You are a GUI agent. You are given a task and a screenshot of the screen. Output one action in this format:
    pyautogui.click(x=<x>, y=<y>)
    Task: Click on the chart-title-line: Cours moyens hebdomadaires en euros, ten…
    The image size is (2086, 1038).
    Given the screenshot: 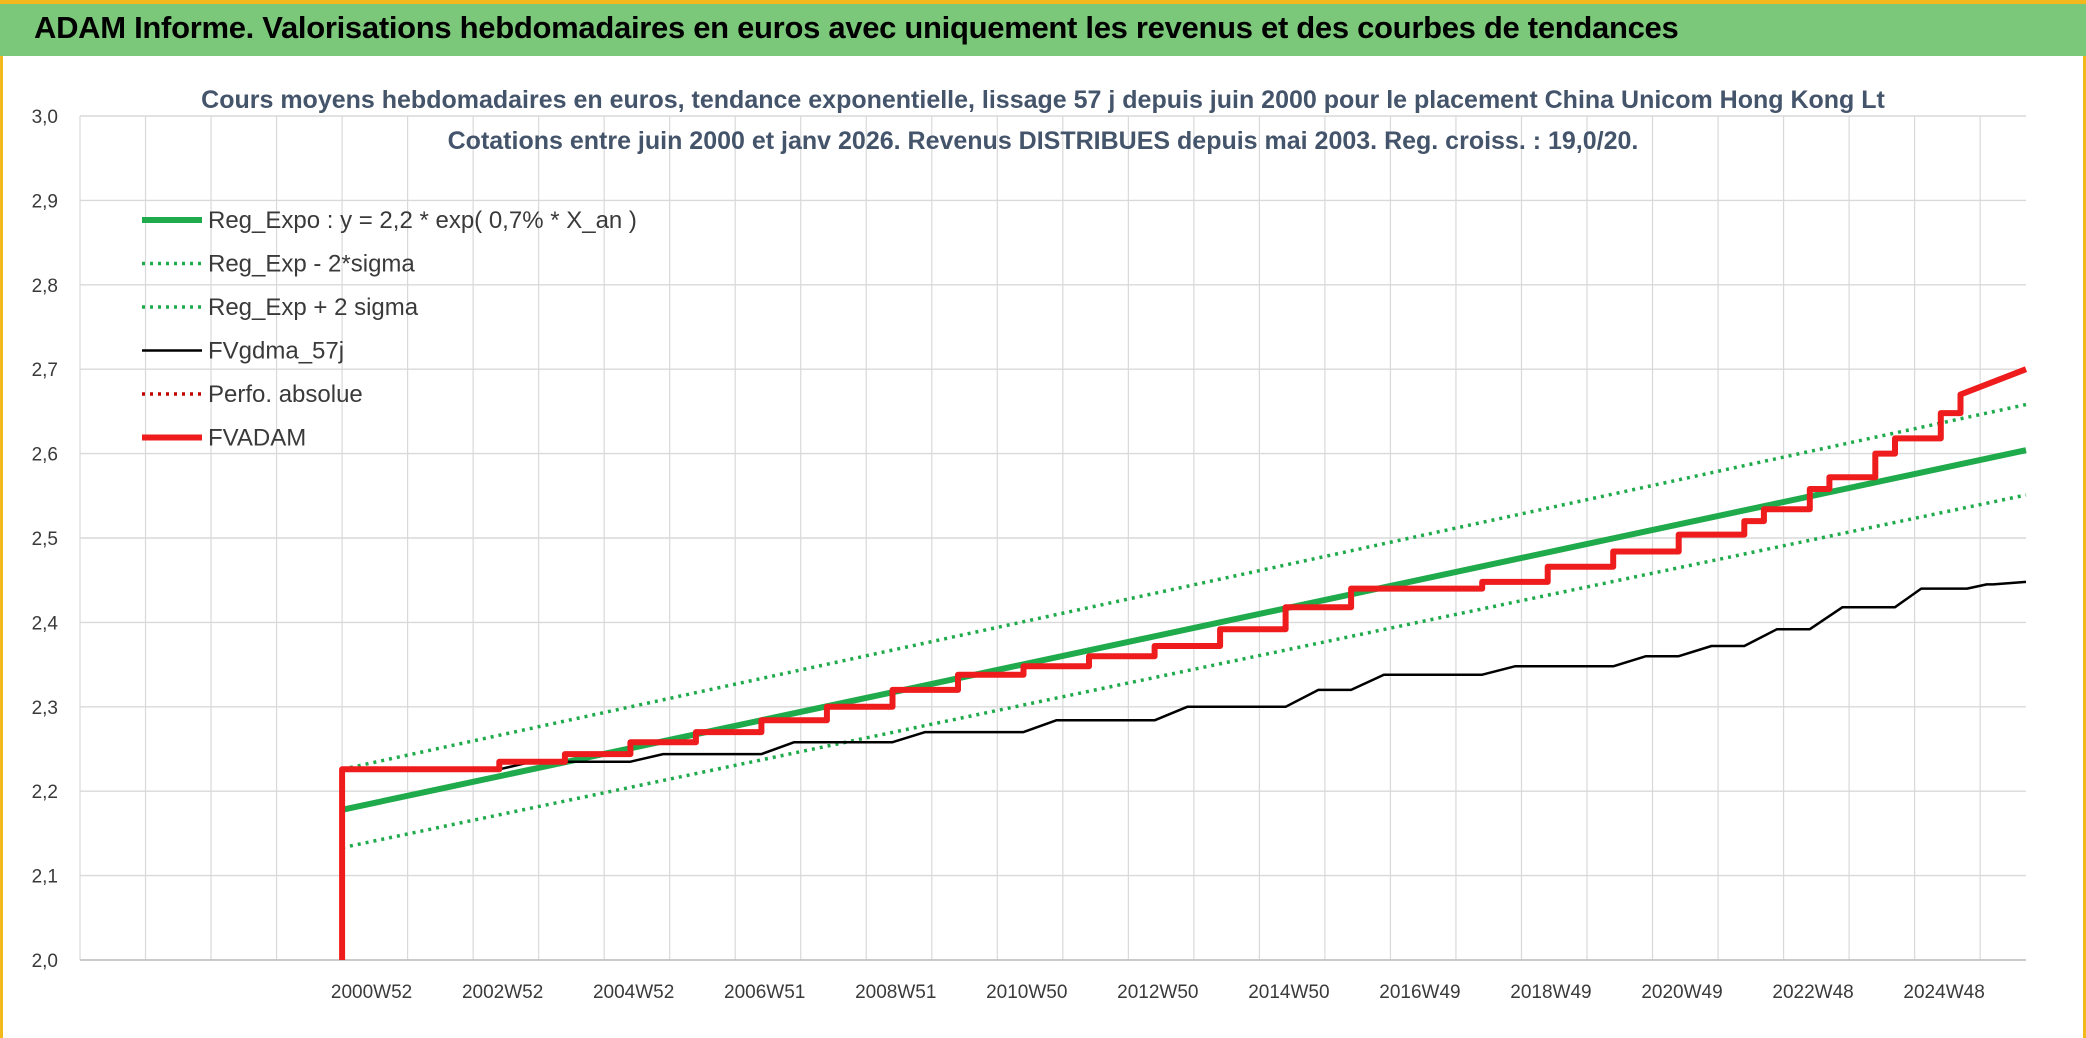 What is the action you would take?
    pyautogui.click(x=1043, y=100)
    